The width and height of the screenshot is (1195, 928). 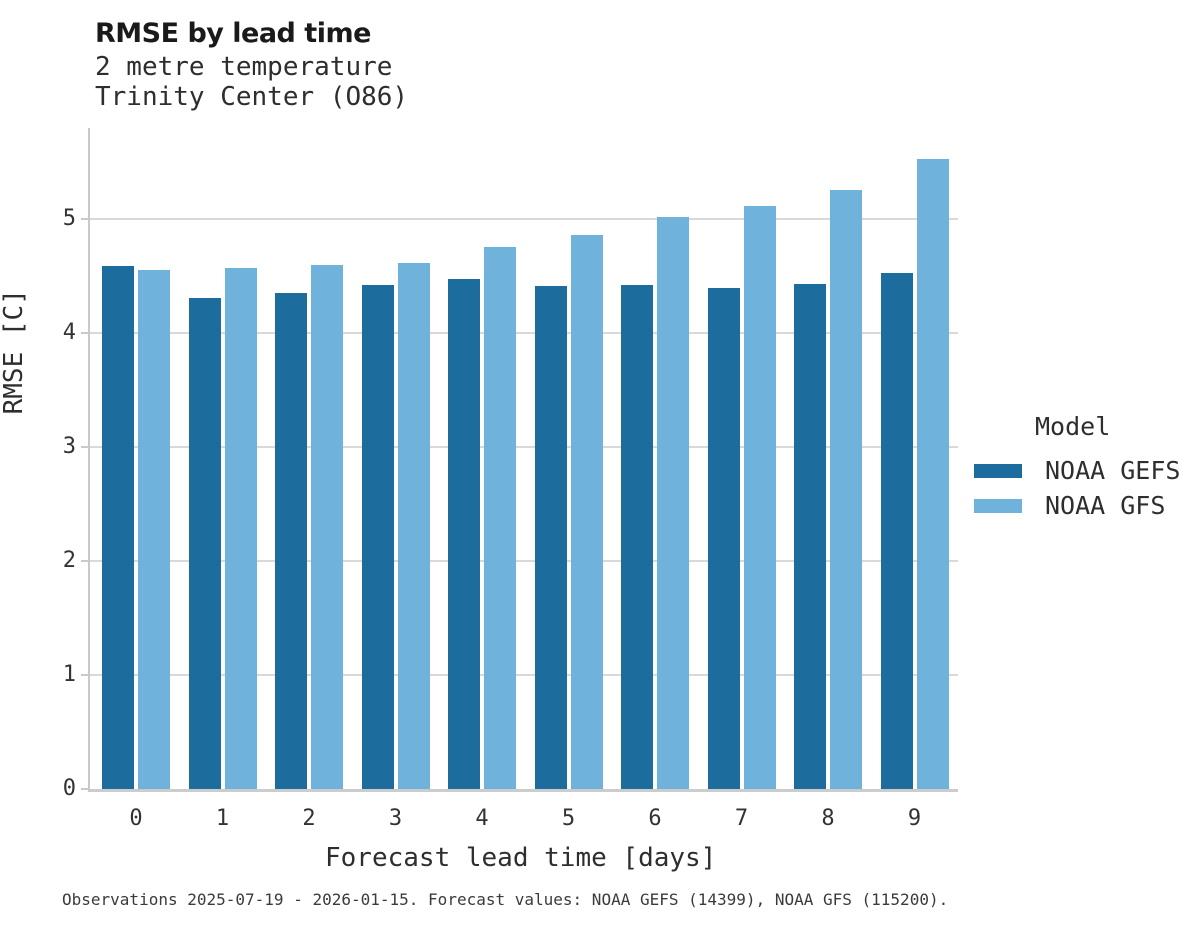 What do you see at coordinates (655, 818) in the screenshot?
I see `x-tick-label-6: 6` at bounding box center [655, 818].